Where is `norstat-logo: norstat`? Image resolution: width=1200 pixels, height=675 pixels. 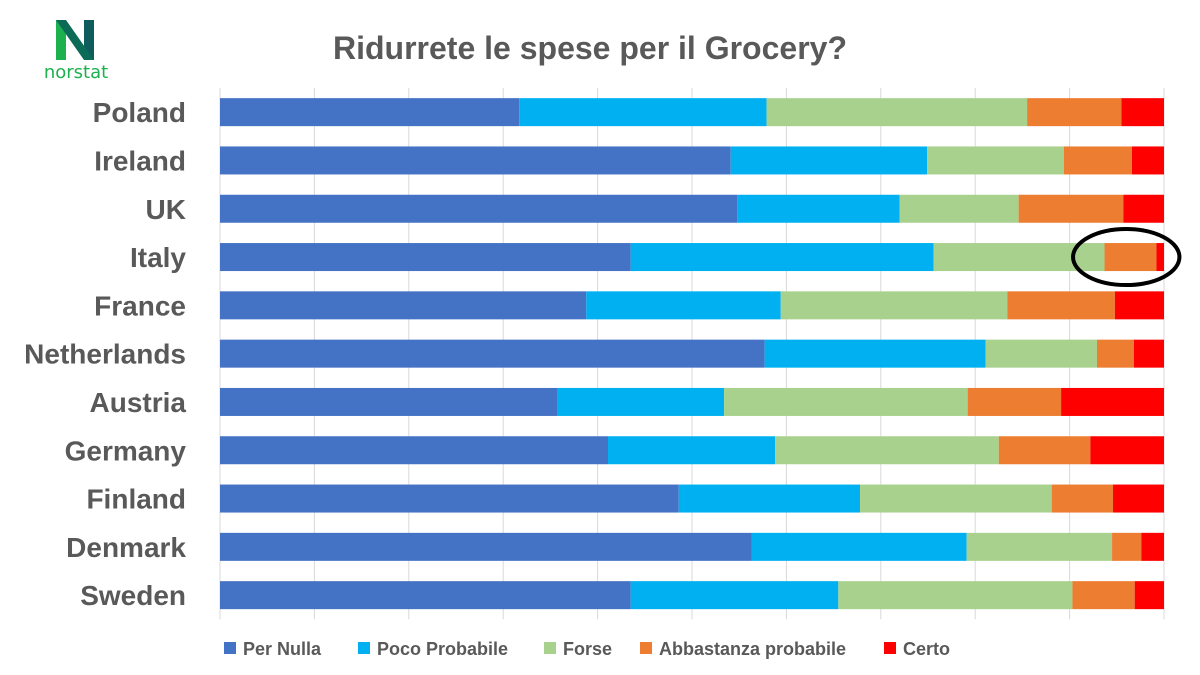 norstat-logo: norstat is located at coordinates (76, 50).